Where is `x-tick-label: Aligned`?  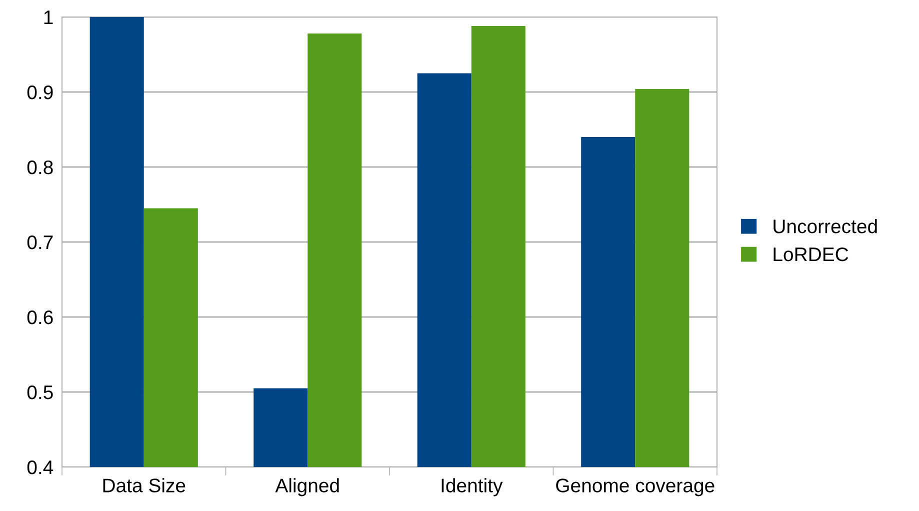 x-tick-label: Aligned is located at coordinates (307, 487).